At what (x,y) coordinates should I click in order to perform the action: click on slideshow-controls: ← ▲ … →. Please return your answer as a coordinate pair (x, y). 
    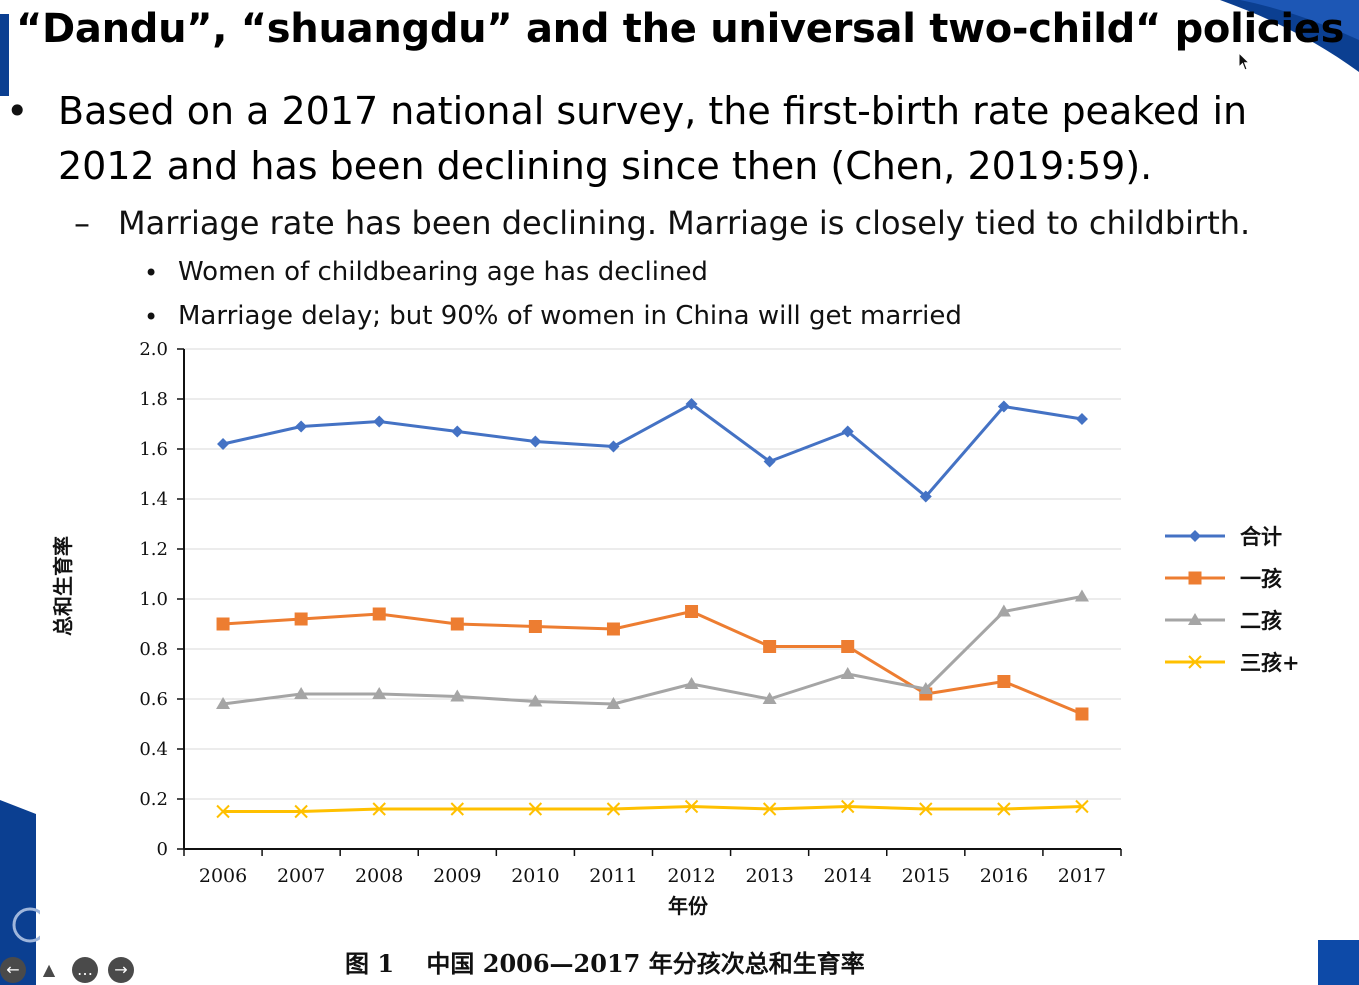
    Looking at the image, I should click on (75, 970).